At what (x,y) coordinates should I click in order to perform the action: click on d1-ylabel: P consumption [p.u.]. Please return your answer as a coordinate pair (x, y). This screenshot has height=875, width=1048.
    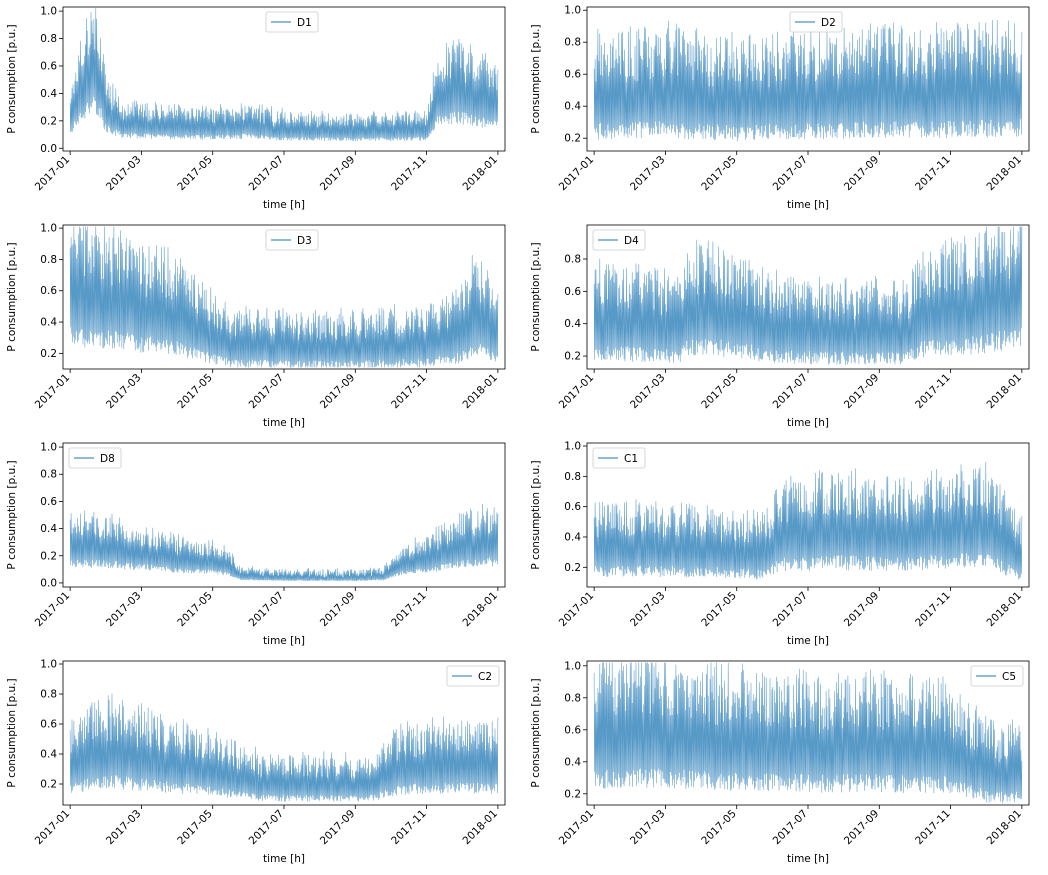
    Looking at the image, I should click on (12, 78).